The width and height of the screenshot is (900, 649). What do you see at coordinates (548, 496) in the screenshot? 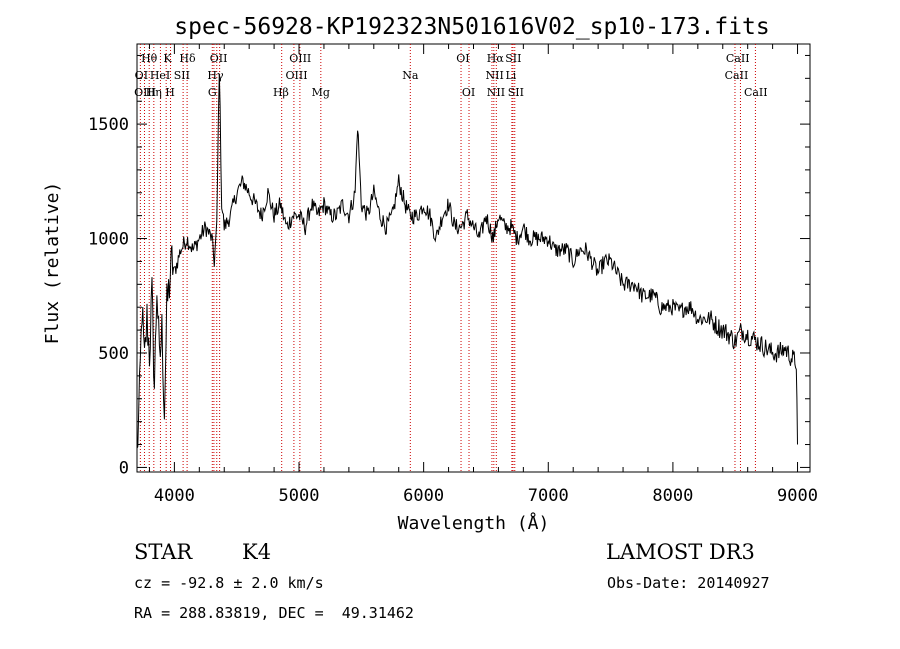
I see `x-tick-label: 7000` at bounding box center [548, 496].